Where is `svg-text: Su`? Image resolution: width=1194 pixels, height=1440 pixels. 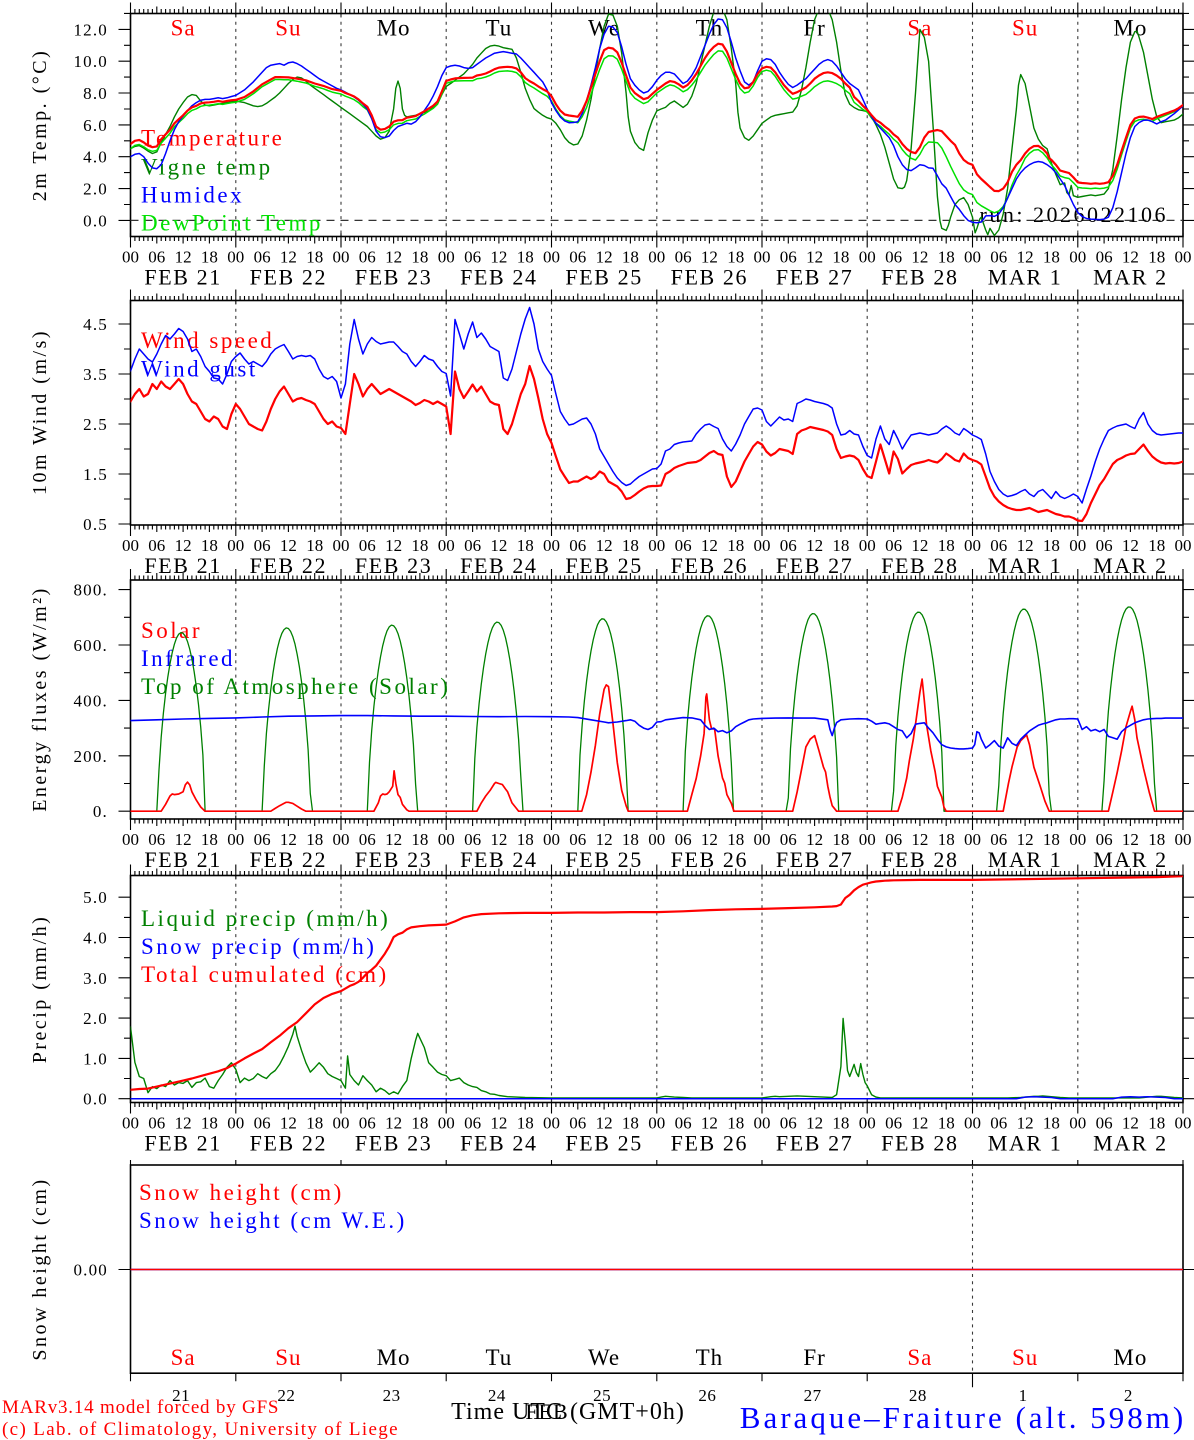
svg-text: Su is located at coordinates (1025, 1357).